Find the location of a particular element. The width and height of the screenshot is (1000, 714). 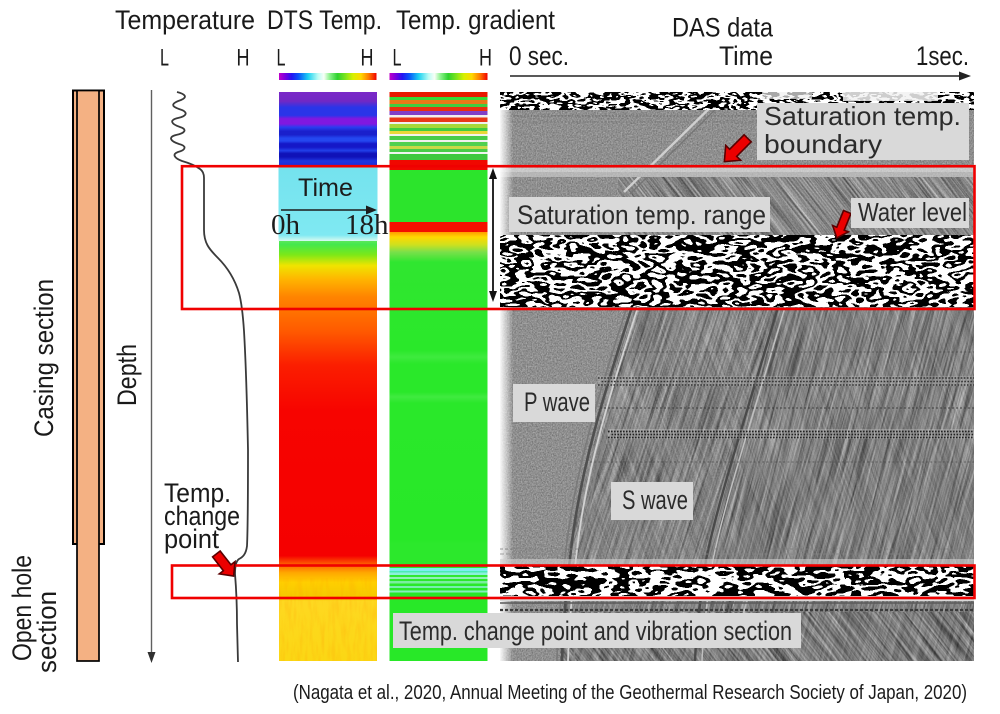

svg-text: point is located at coordinates (191, 539).